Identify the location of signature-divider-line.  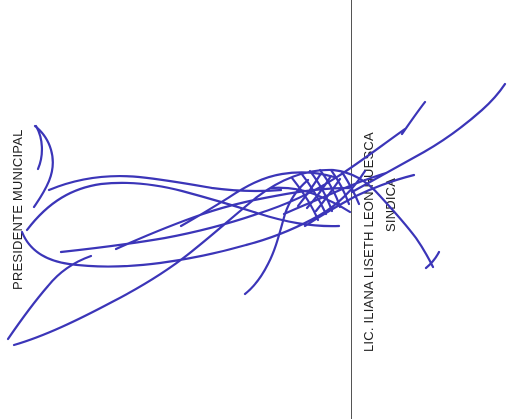
(351, 209).